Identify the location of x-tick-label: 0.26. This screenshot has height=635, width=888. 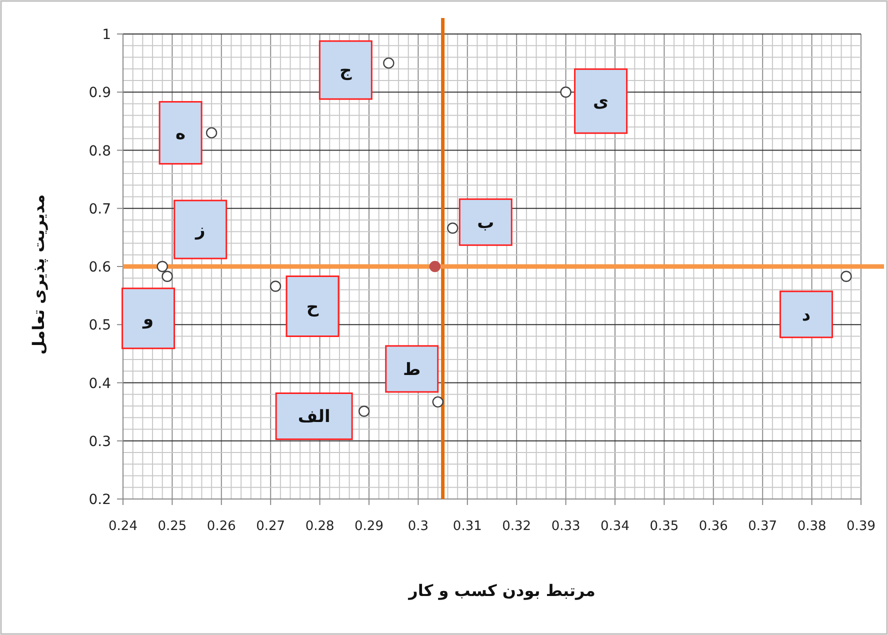
(221, 526).